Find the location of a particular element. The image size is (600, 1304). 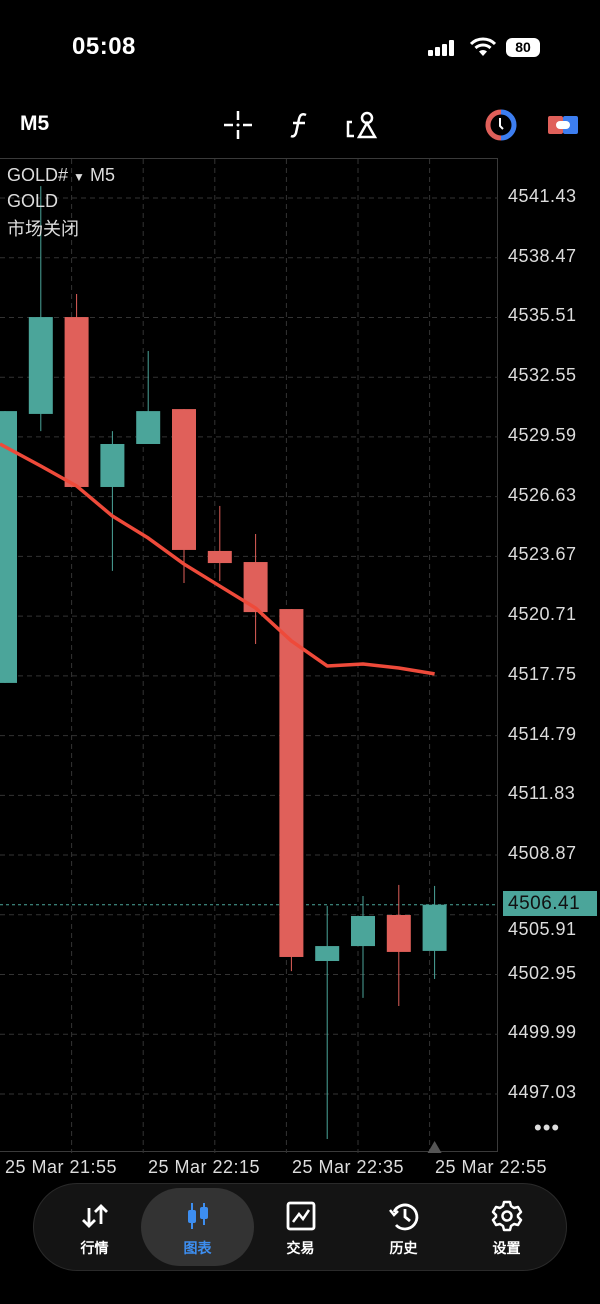

chart-icon is located at coordinates (197, 1216).